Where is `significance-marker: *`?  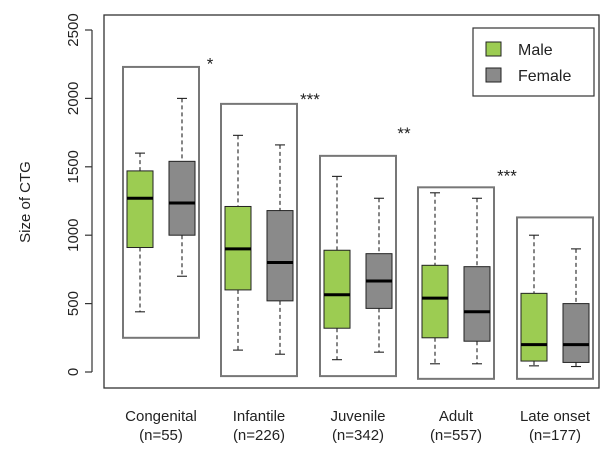
significance-marker: * is located at coordinates (210, 63).